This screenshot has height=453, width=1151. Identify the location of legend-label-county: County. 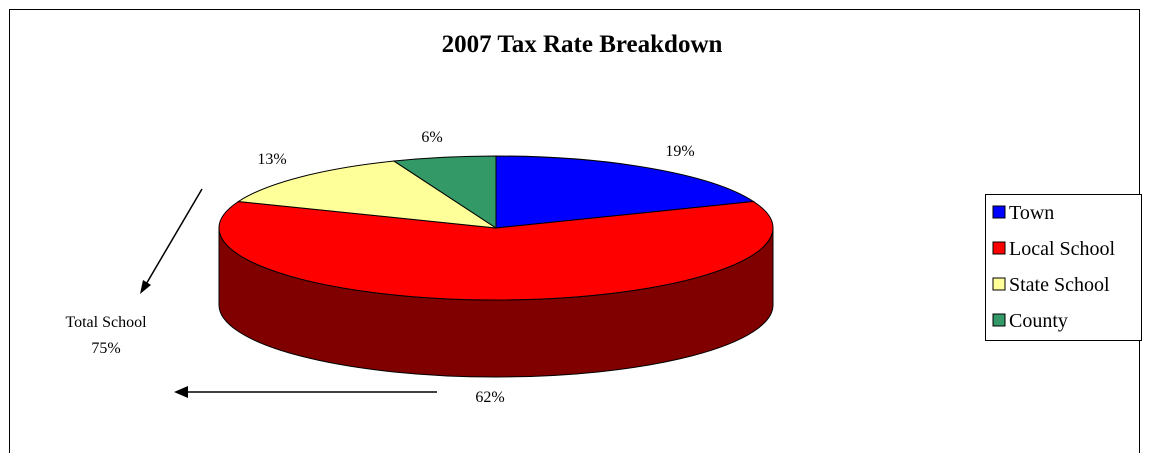
(1038, 321).